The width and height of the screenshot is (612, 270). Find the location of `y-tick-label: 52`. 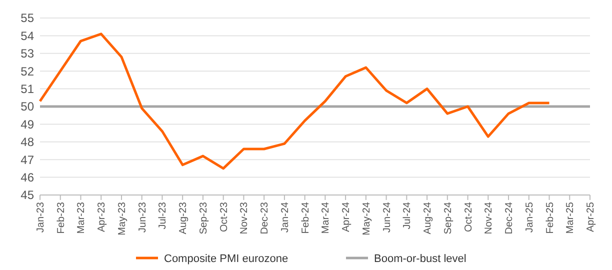

y-tick-label: 52 is located at coordinates (27, 71).